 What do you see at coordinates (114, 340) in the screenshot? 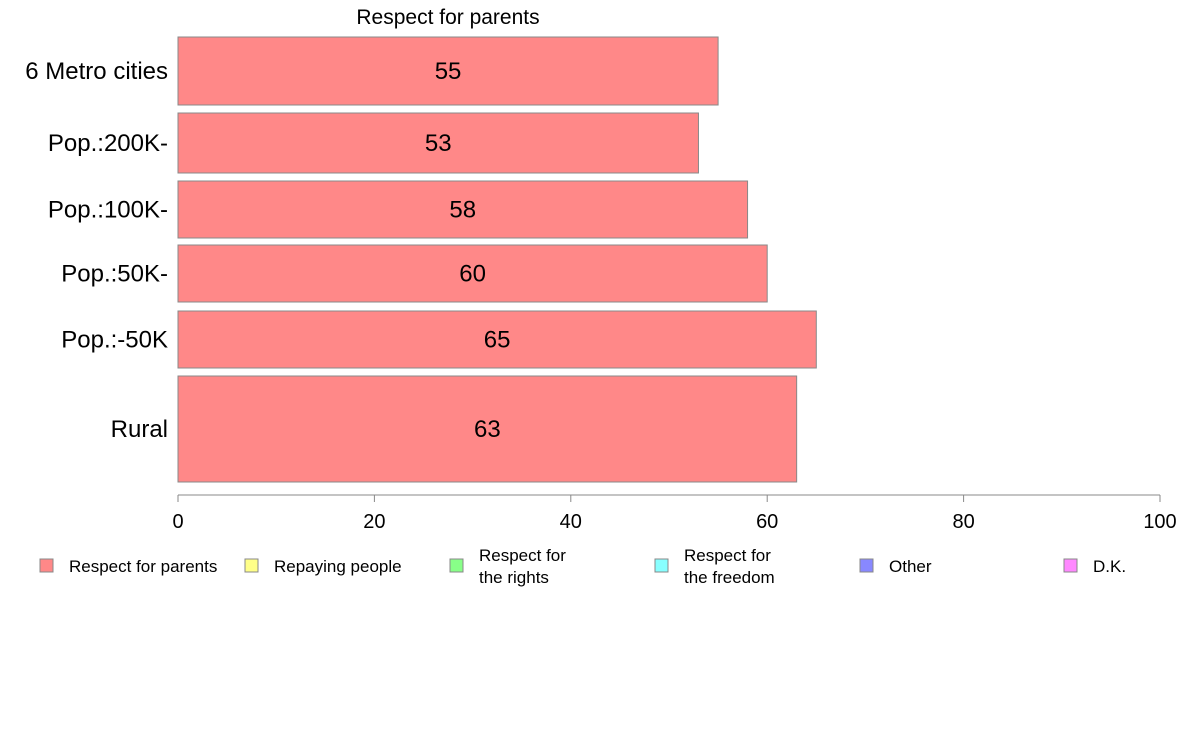
I see `category-label: Pop.:-50K` at bounding box center [114, 340].